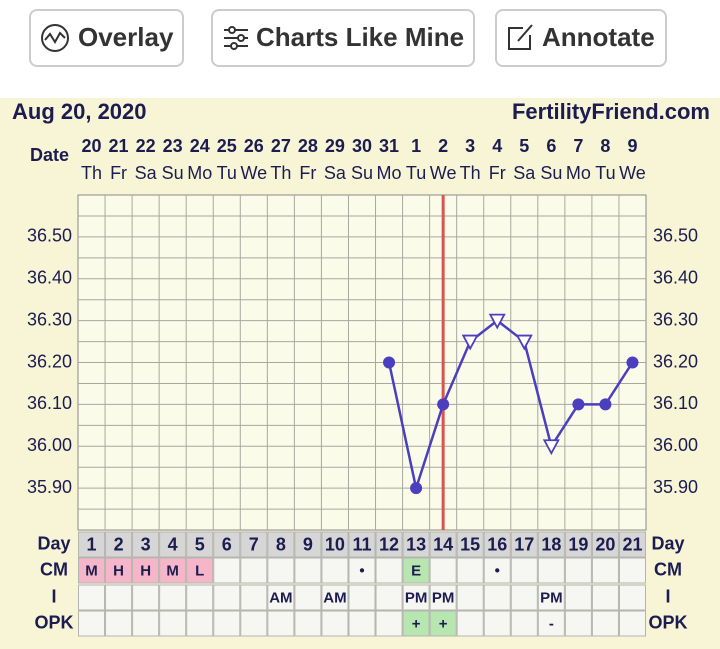 Image resolution: width=720 pixels, height=649 pixels. What do you see at coordinates (91, 570) in the screenshot?
I see `cell-text: M` at bounding box center [91, 570].